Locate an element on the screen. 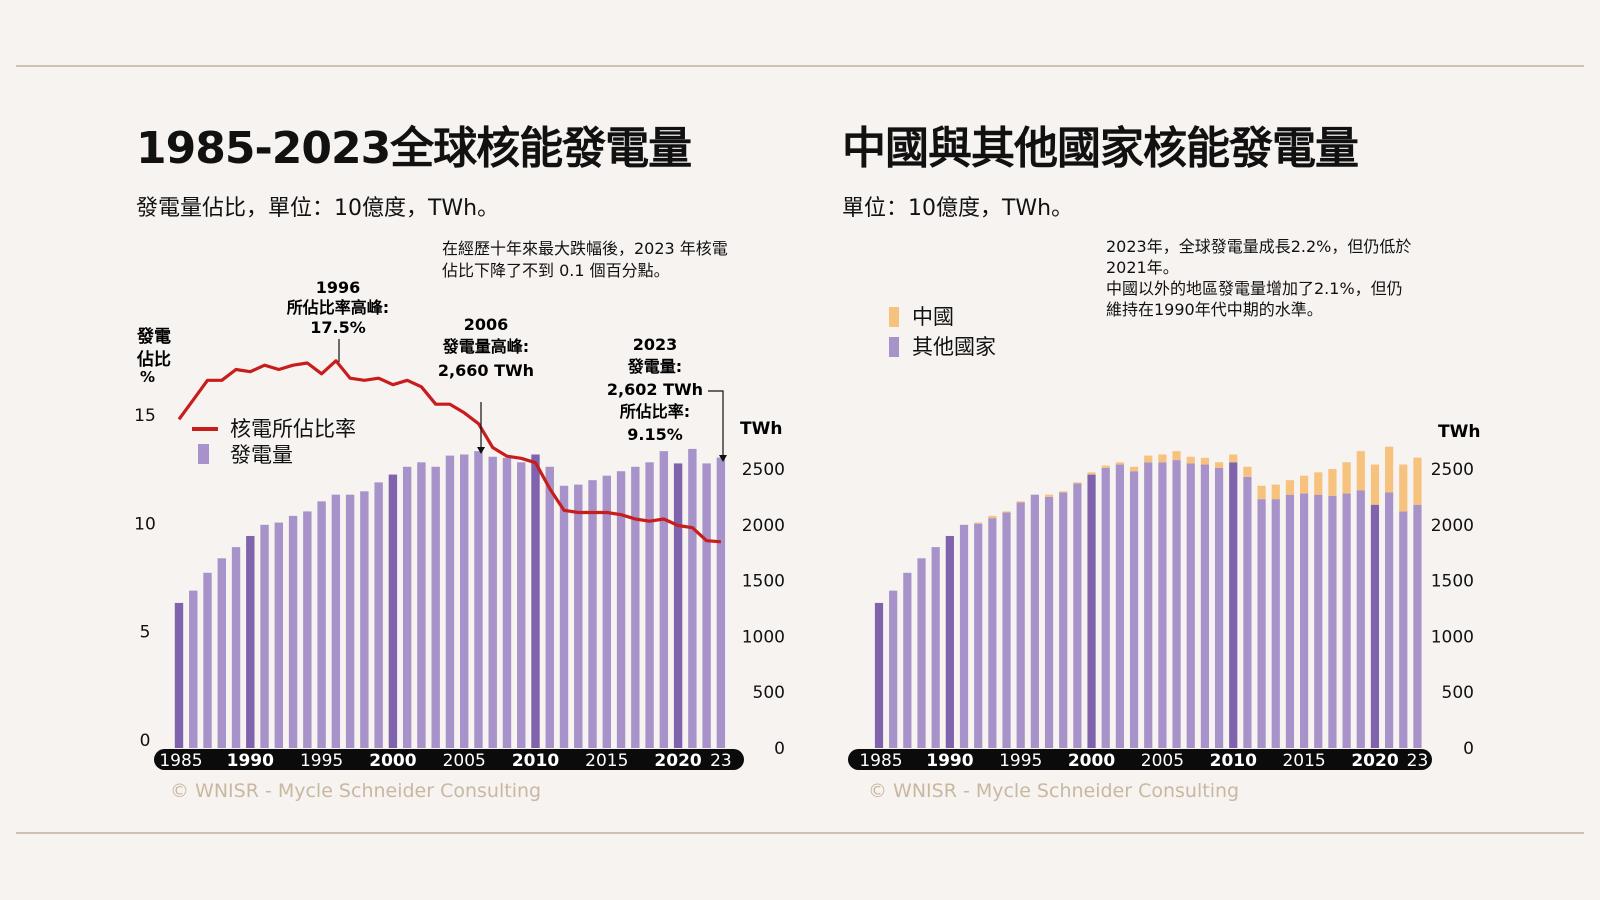 This screenshot has width=1600, height=900. bar-1987 is located at coordinates (207, 660).